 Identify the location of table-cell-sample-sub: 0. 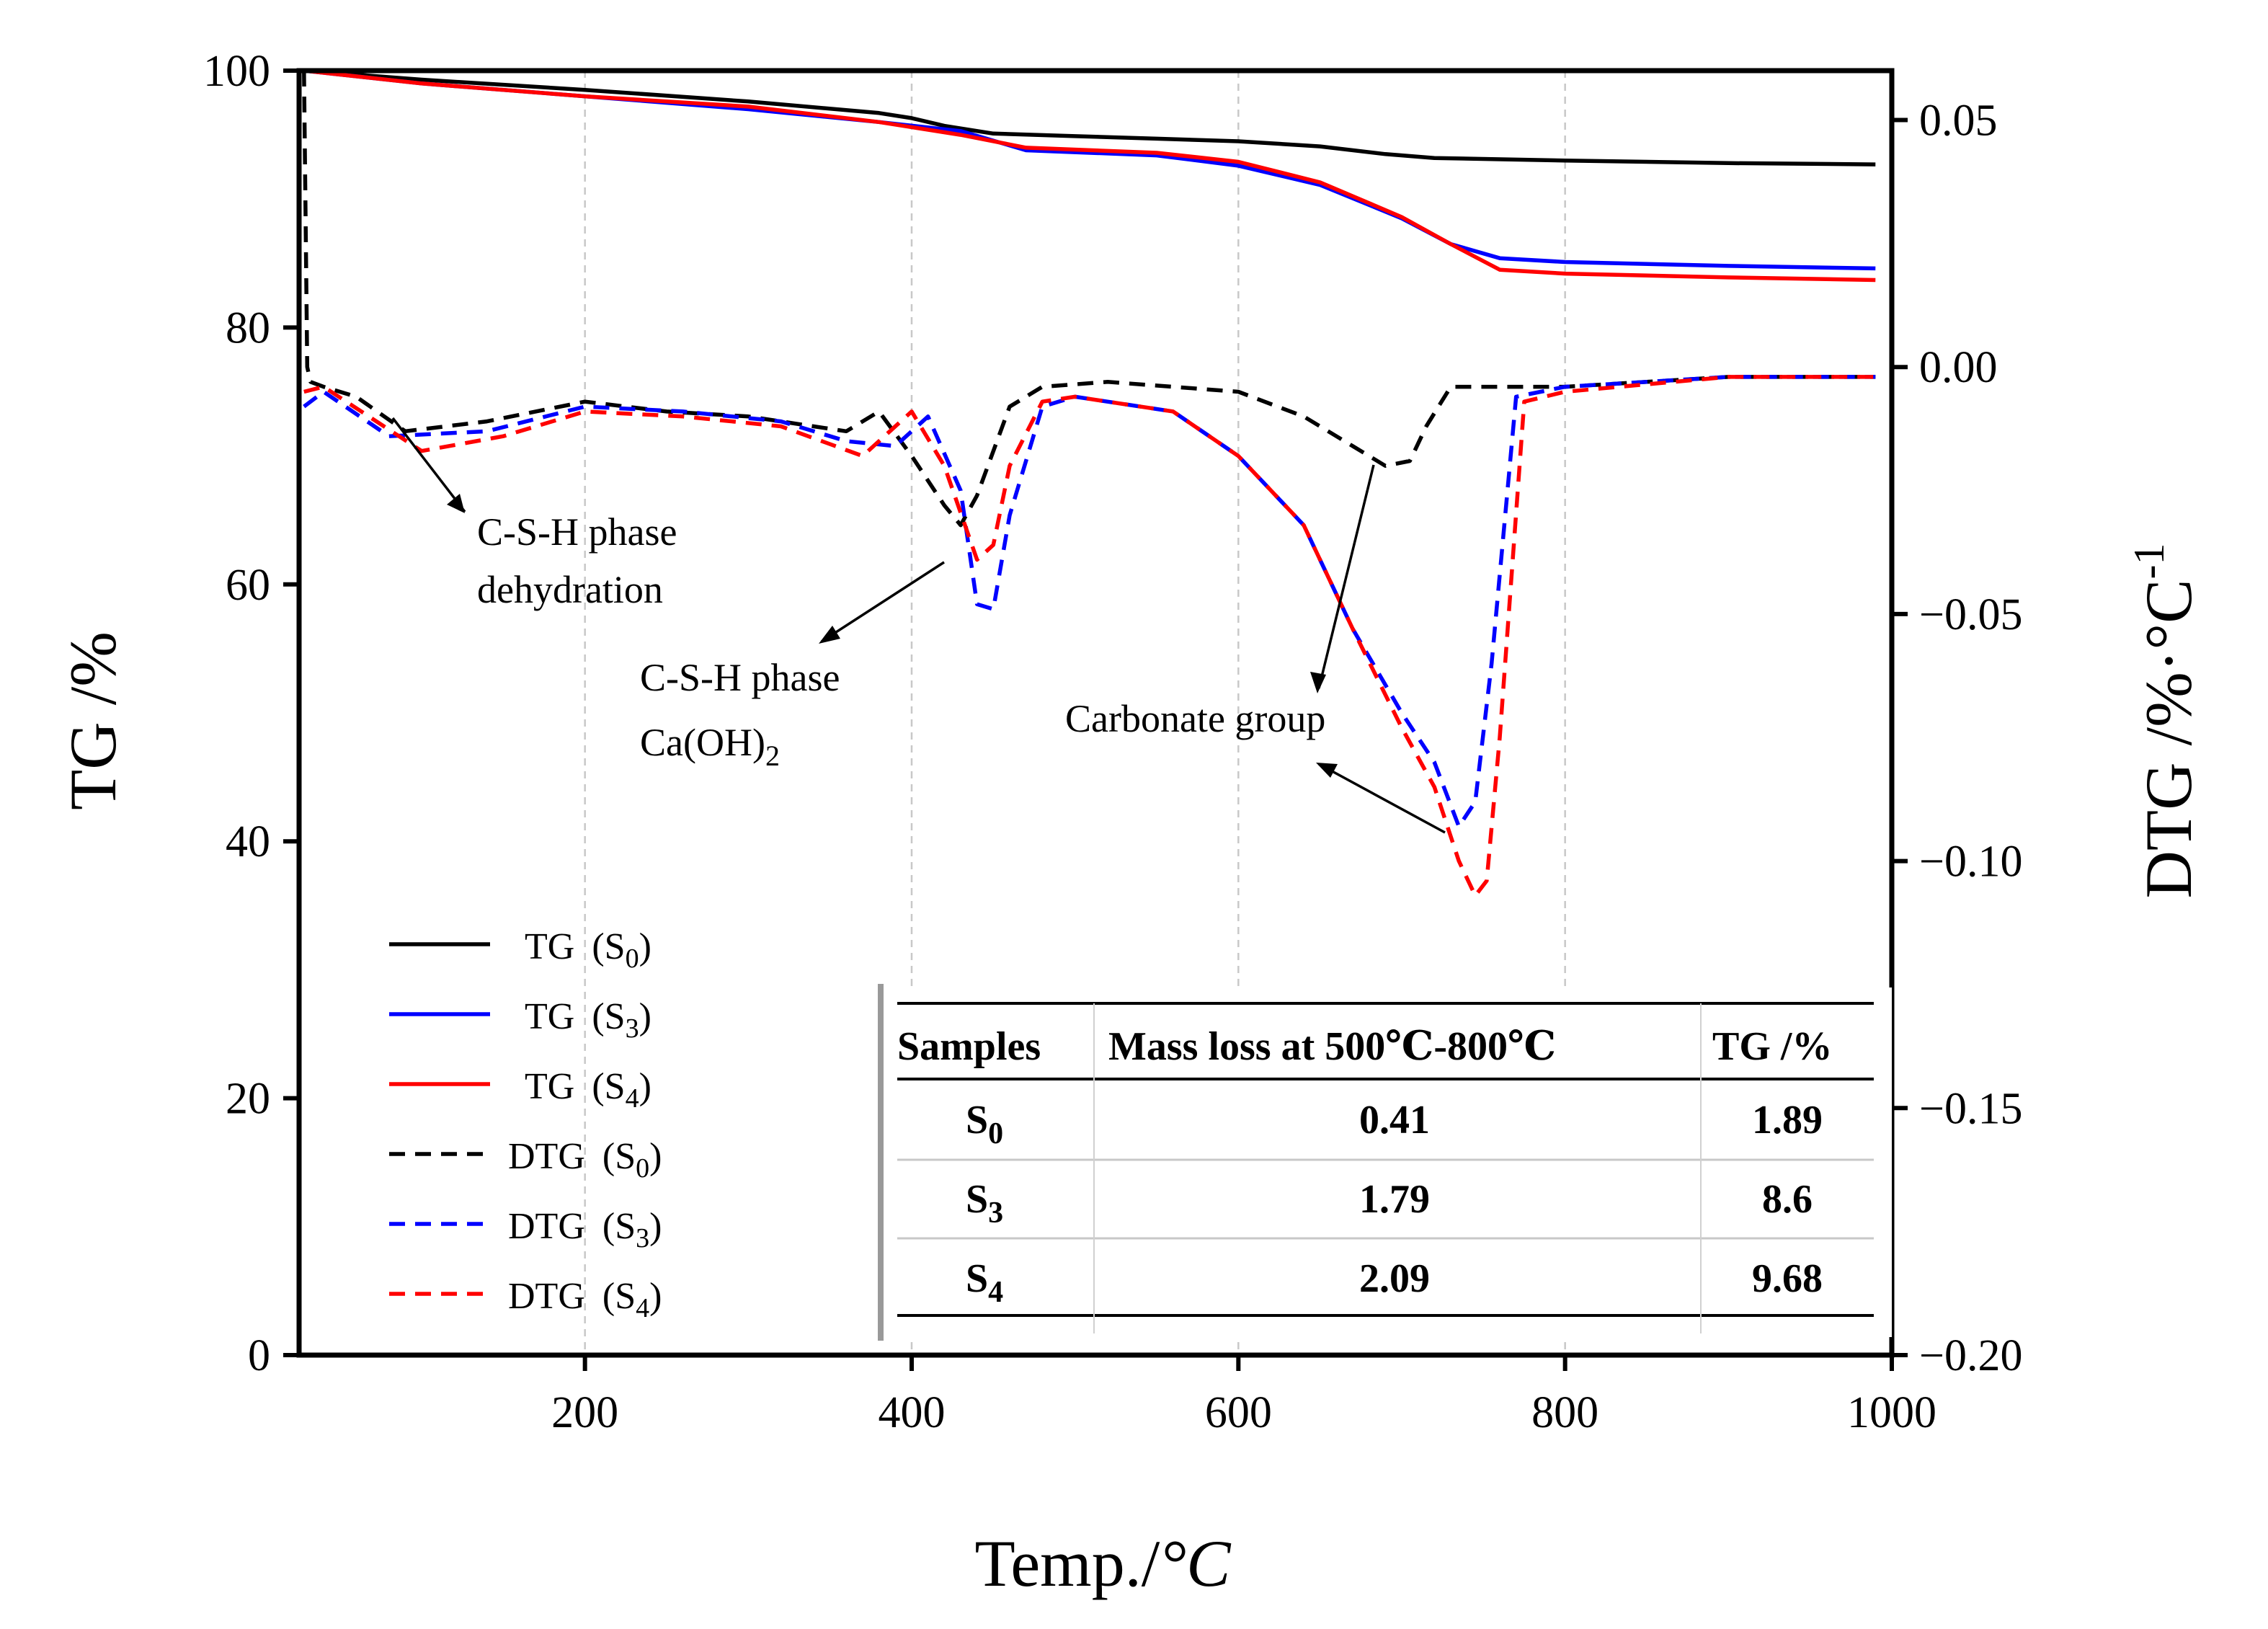
(996, 1133).